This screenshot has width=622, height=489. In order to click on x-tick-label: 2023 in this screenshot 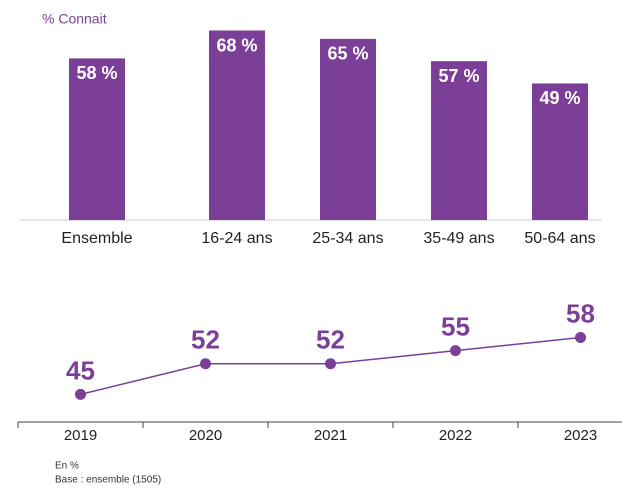, I will do `click(580, 435)`.